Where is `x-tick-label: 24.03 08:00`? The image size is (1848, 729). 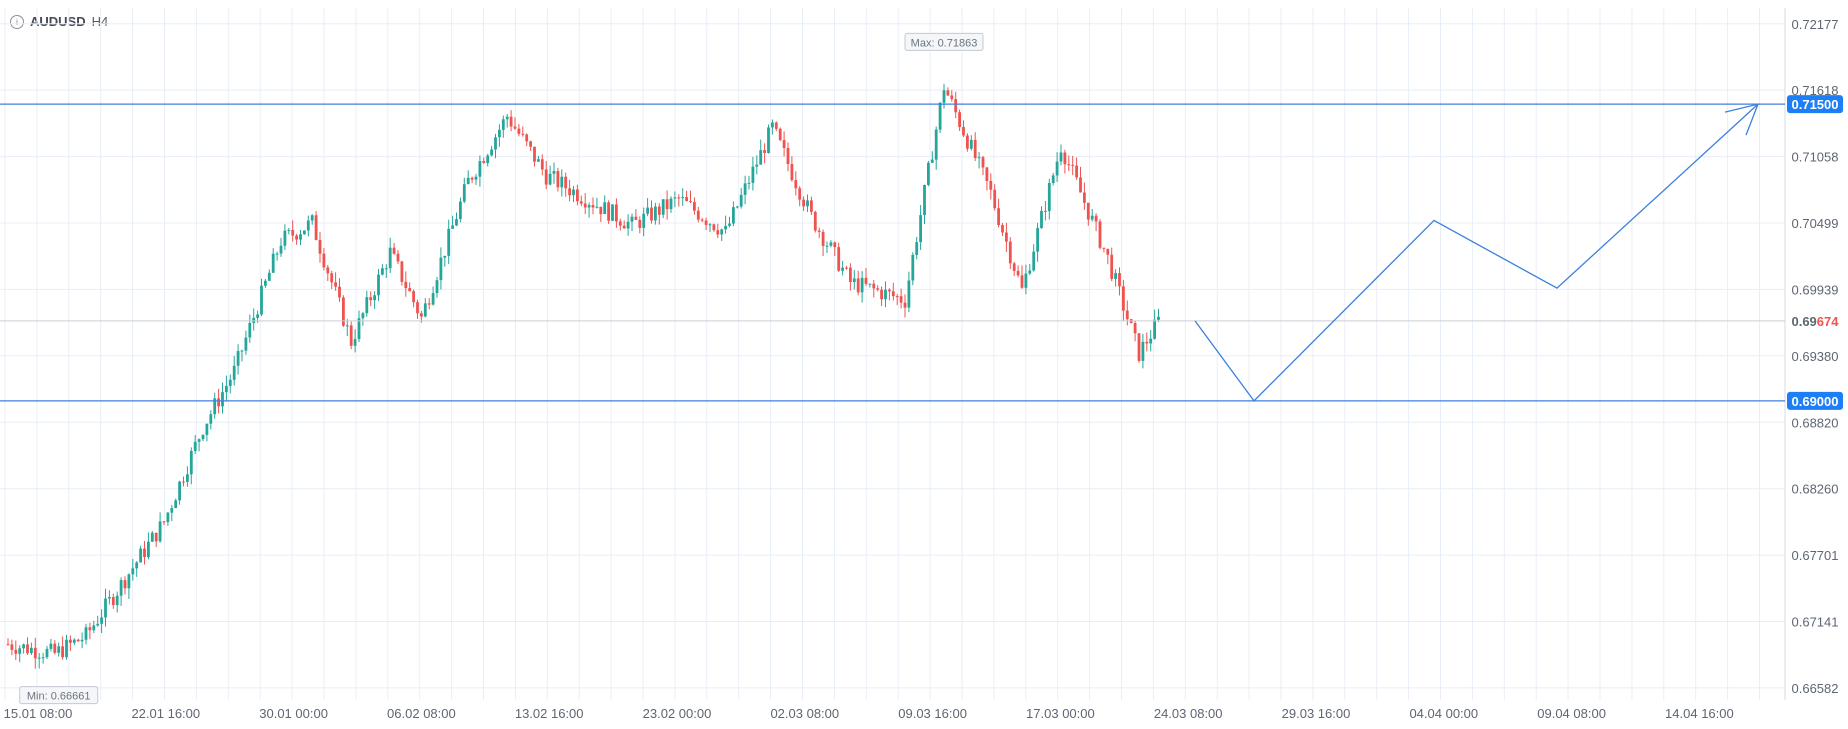
x-tick-label: 24.03 08:00 is located at coordinates (1188, 713).